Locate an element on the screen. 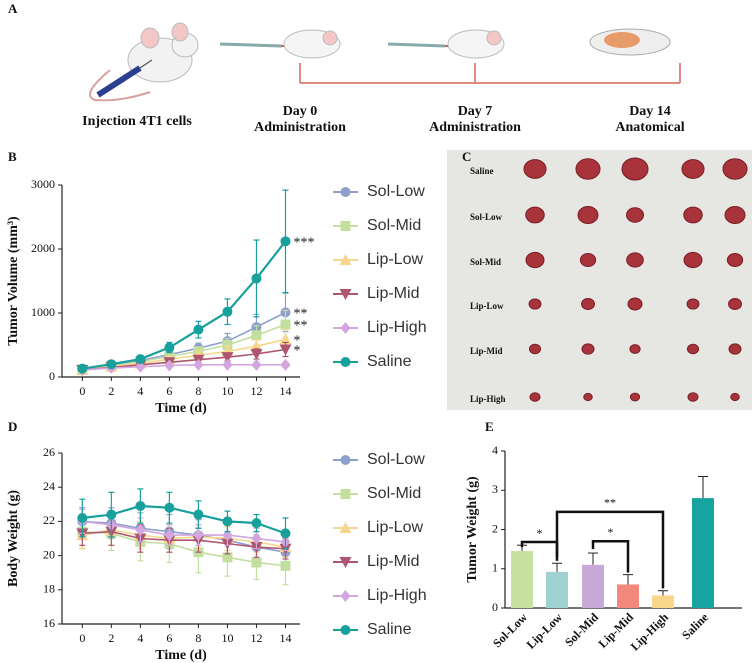  y-tick-label: 1000 is located at coordinates (43, 312).